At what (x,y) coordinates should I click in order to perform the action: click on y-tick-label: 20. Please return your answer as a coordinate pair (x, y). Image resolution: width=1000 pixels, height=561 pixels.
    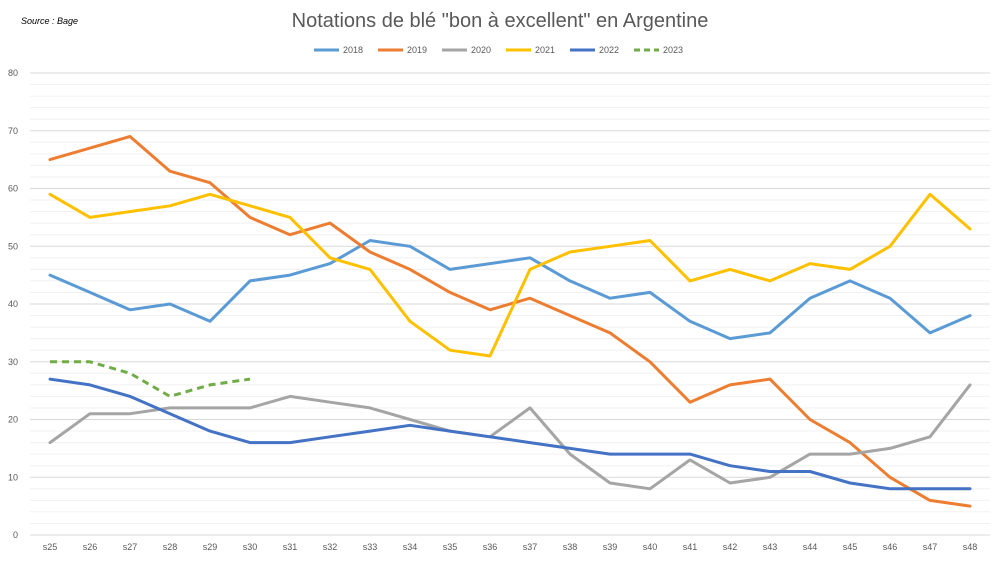
    Looking at the image, I should click on (13, 420).